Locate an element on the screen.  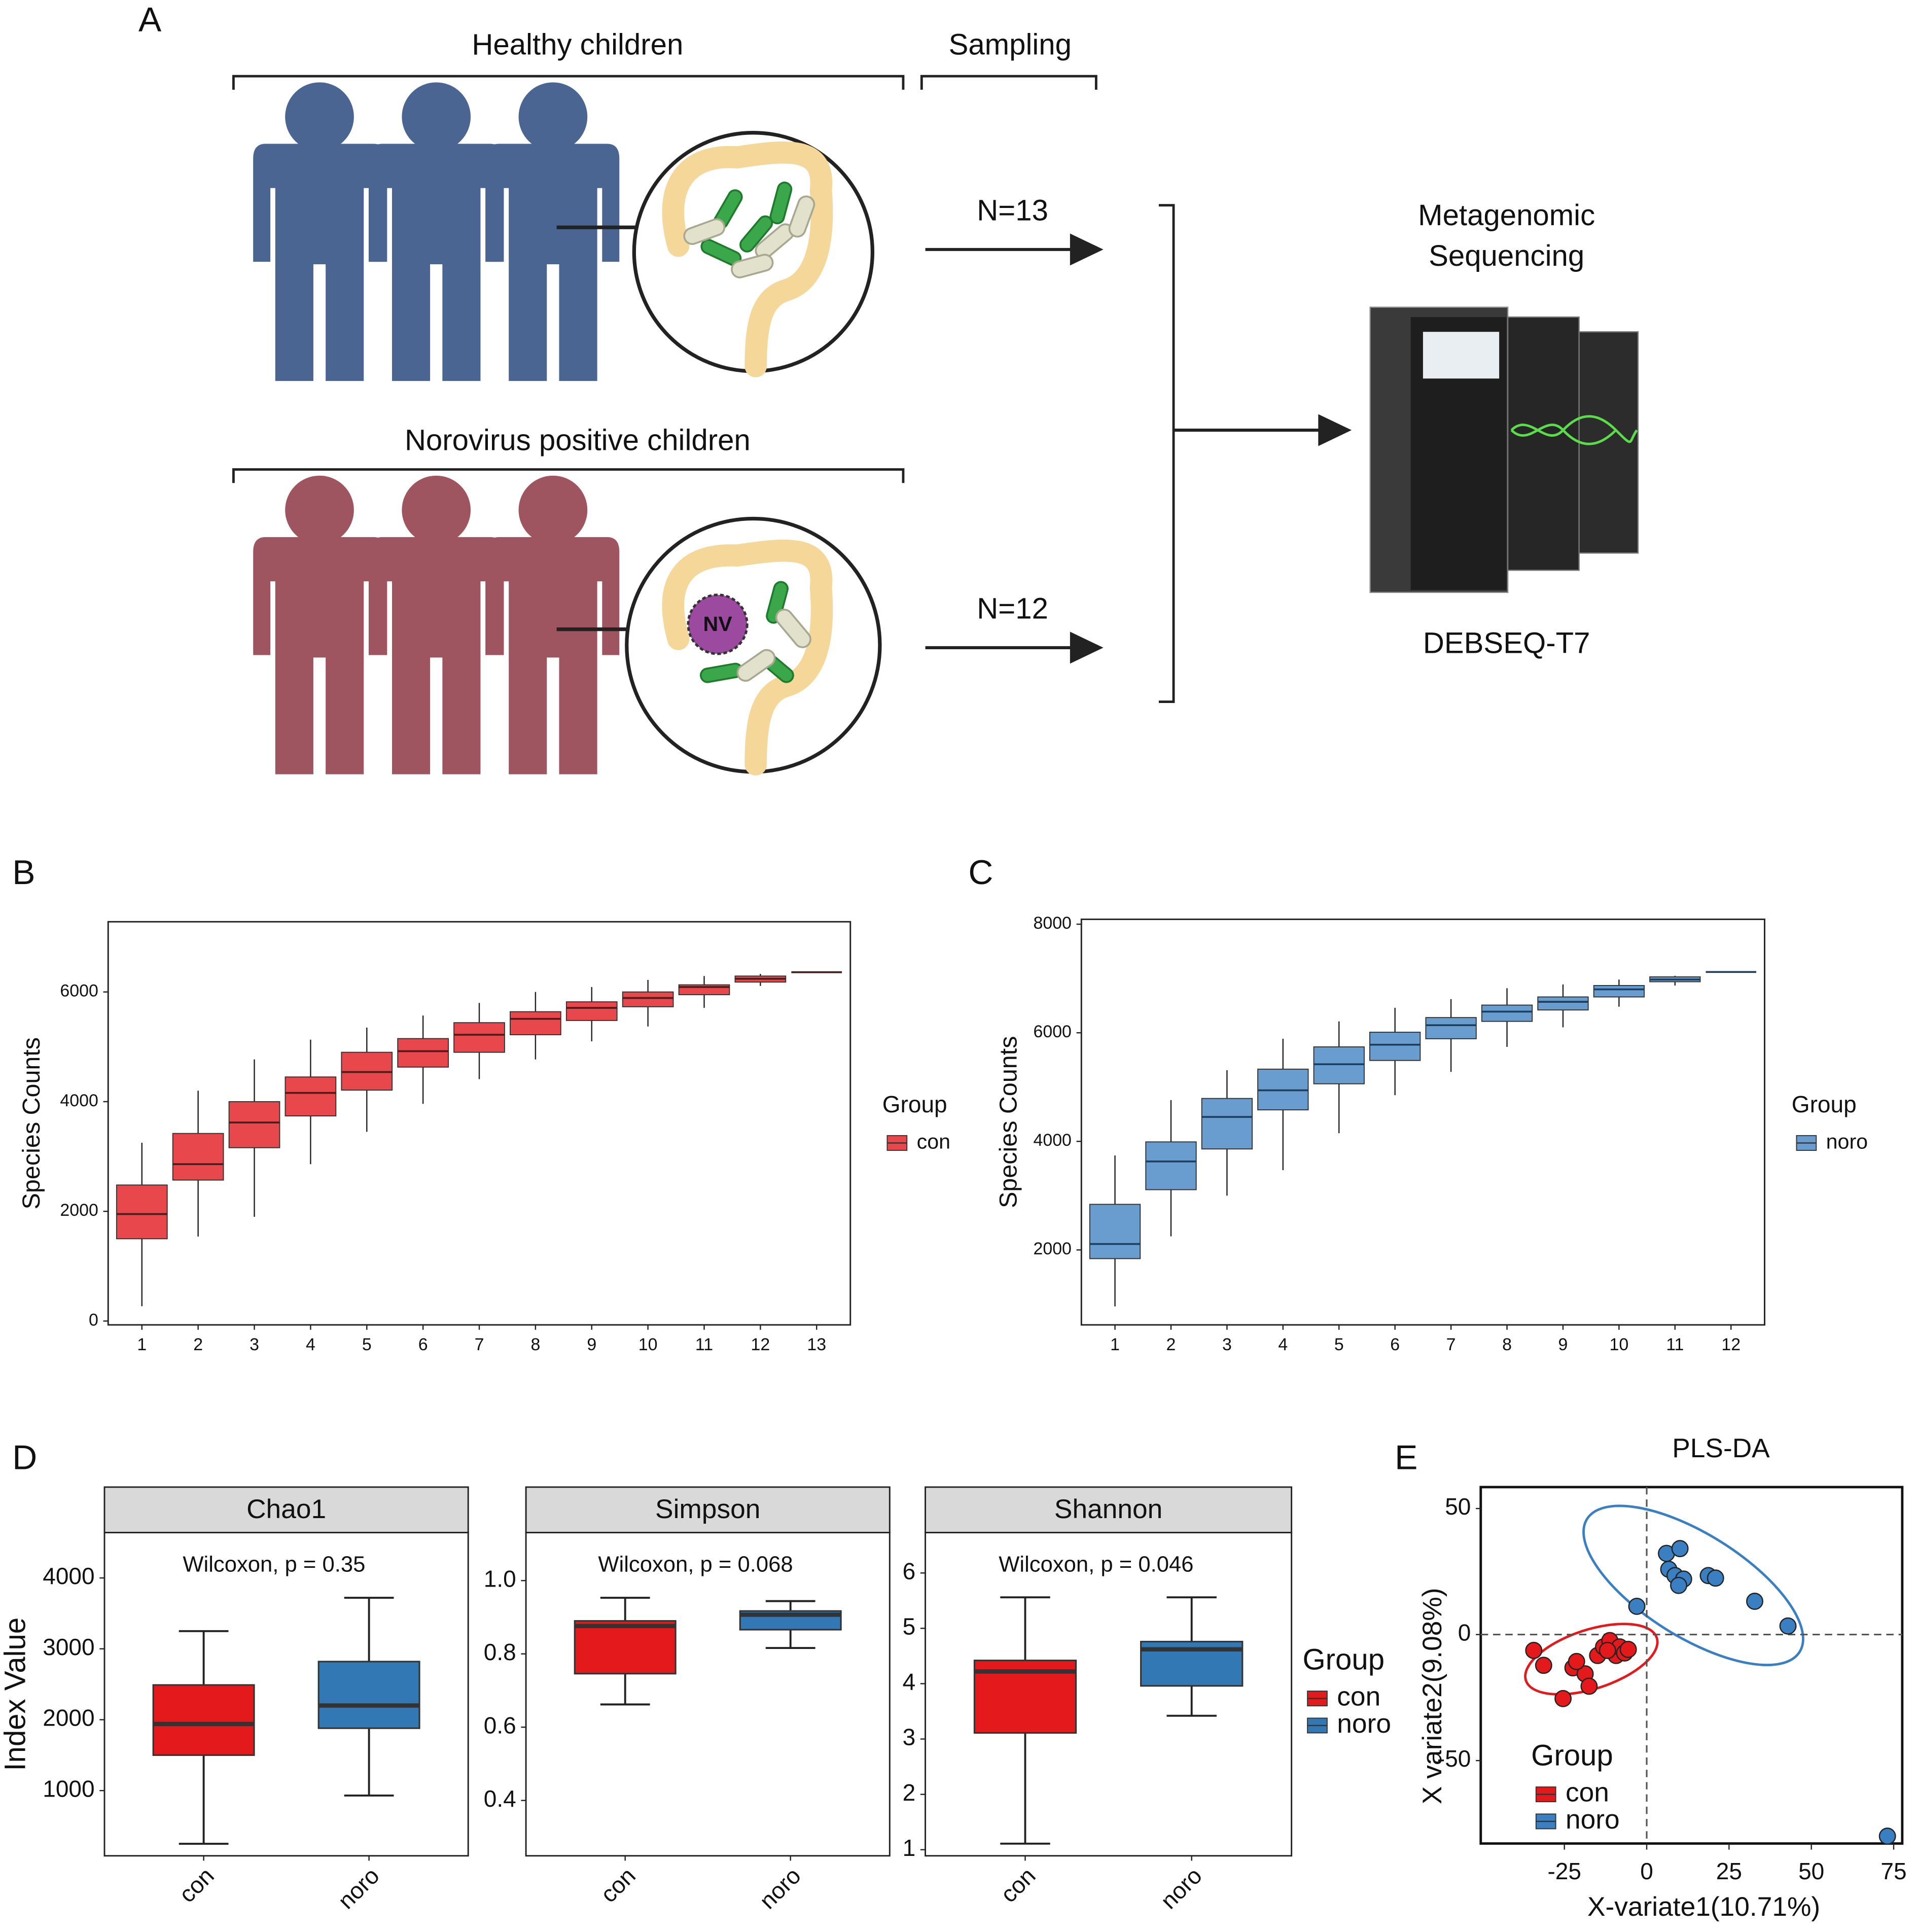
facet-title: Shannon is located at coordinates (1108, 1509).